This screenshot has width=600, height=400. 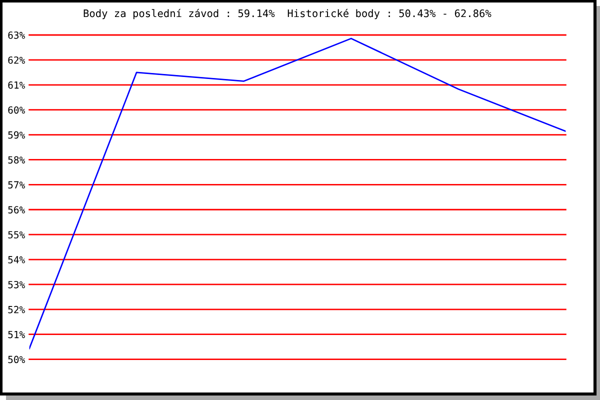 What do you see at coordinates (16, 310) in the screenshot?
I see `y-tick-label: 52%` at bounding box center [16, 310].